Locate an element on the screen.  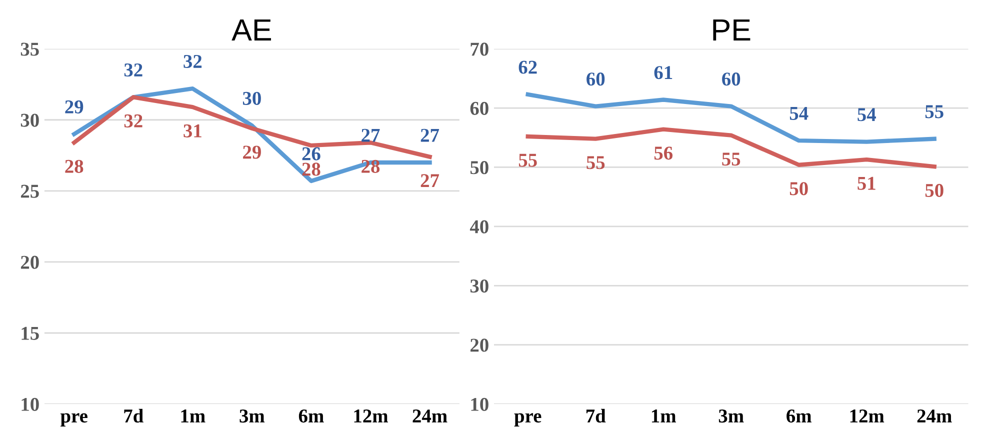
y-tick-label: 25 is located at coordinates (29, 191).